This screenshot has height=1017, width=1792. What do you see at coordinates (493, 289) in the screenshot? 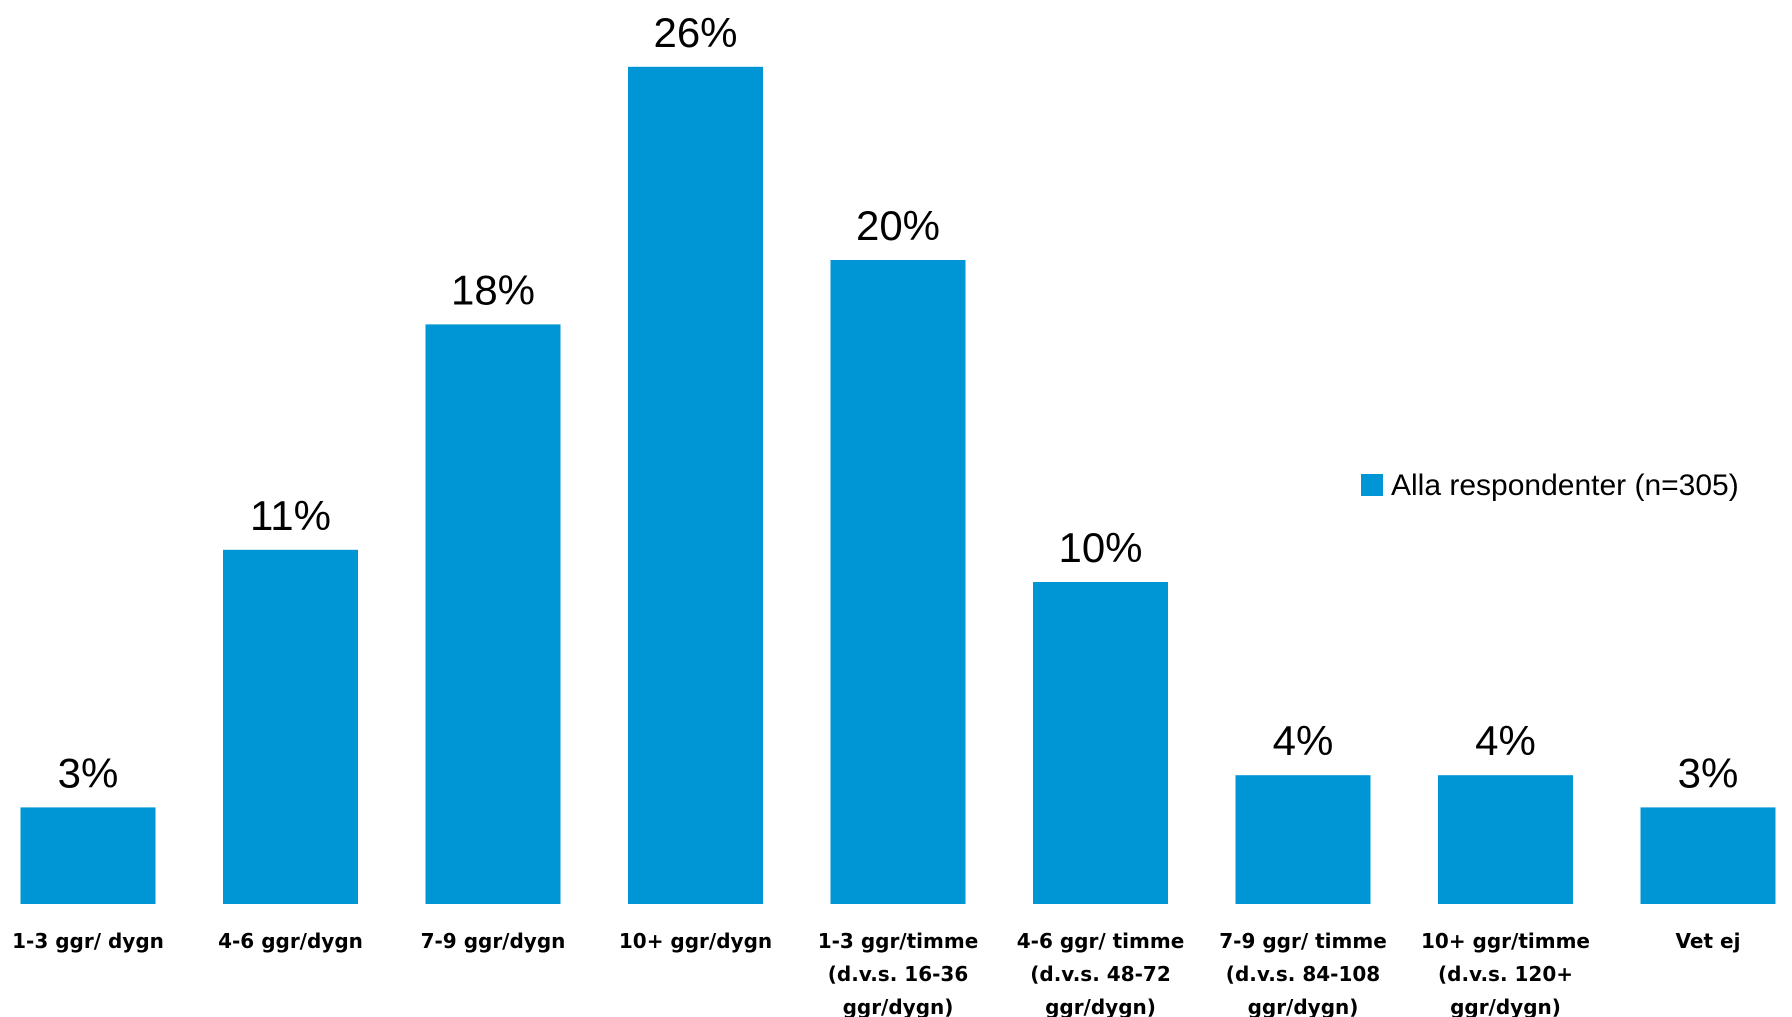
I see `bar-value-label: 18%` at bounding box center [493, 289].